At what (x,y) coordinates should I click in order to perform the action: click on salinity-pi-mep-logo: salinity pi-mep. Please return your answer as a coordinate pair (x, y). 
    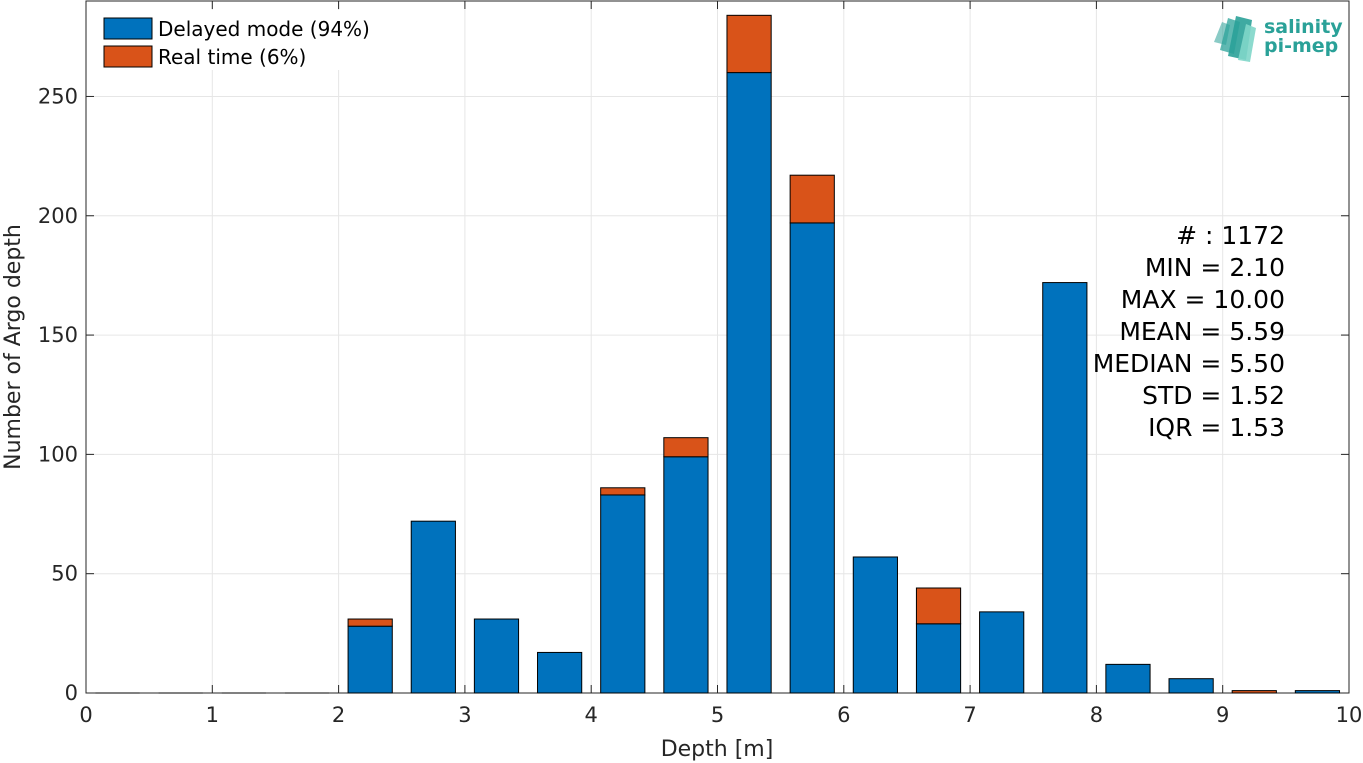
    Looking at the image, I should click on (1278, 39).